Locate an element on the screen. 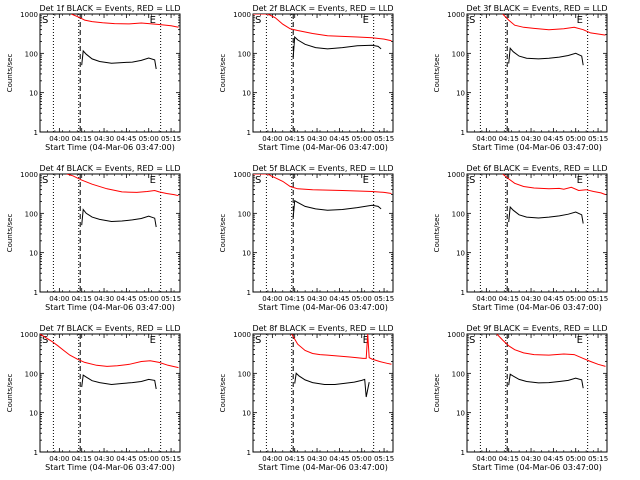 This screenshot has height=480, width=640. chart-title: Det 6f BLACK = Events, RED = LLD is located at coordinates (536, 168).